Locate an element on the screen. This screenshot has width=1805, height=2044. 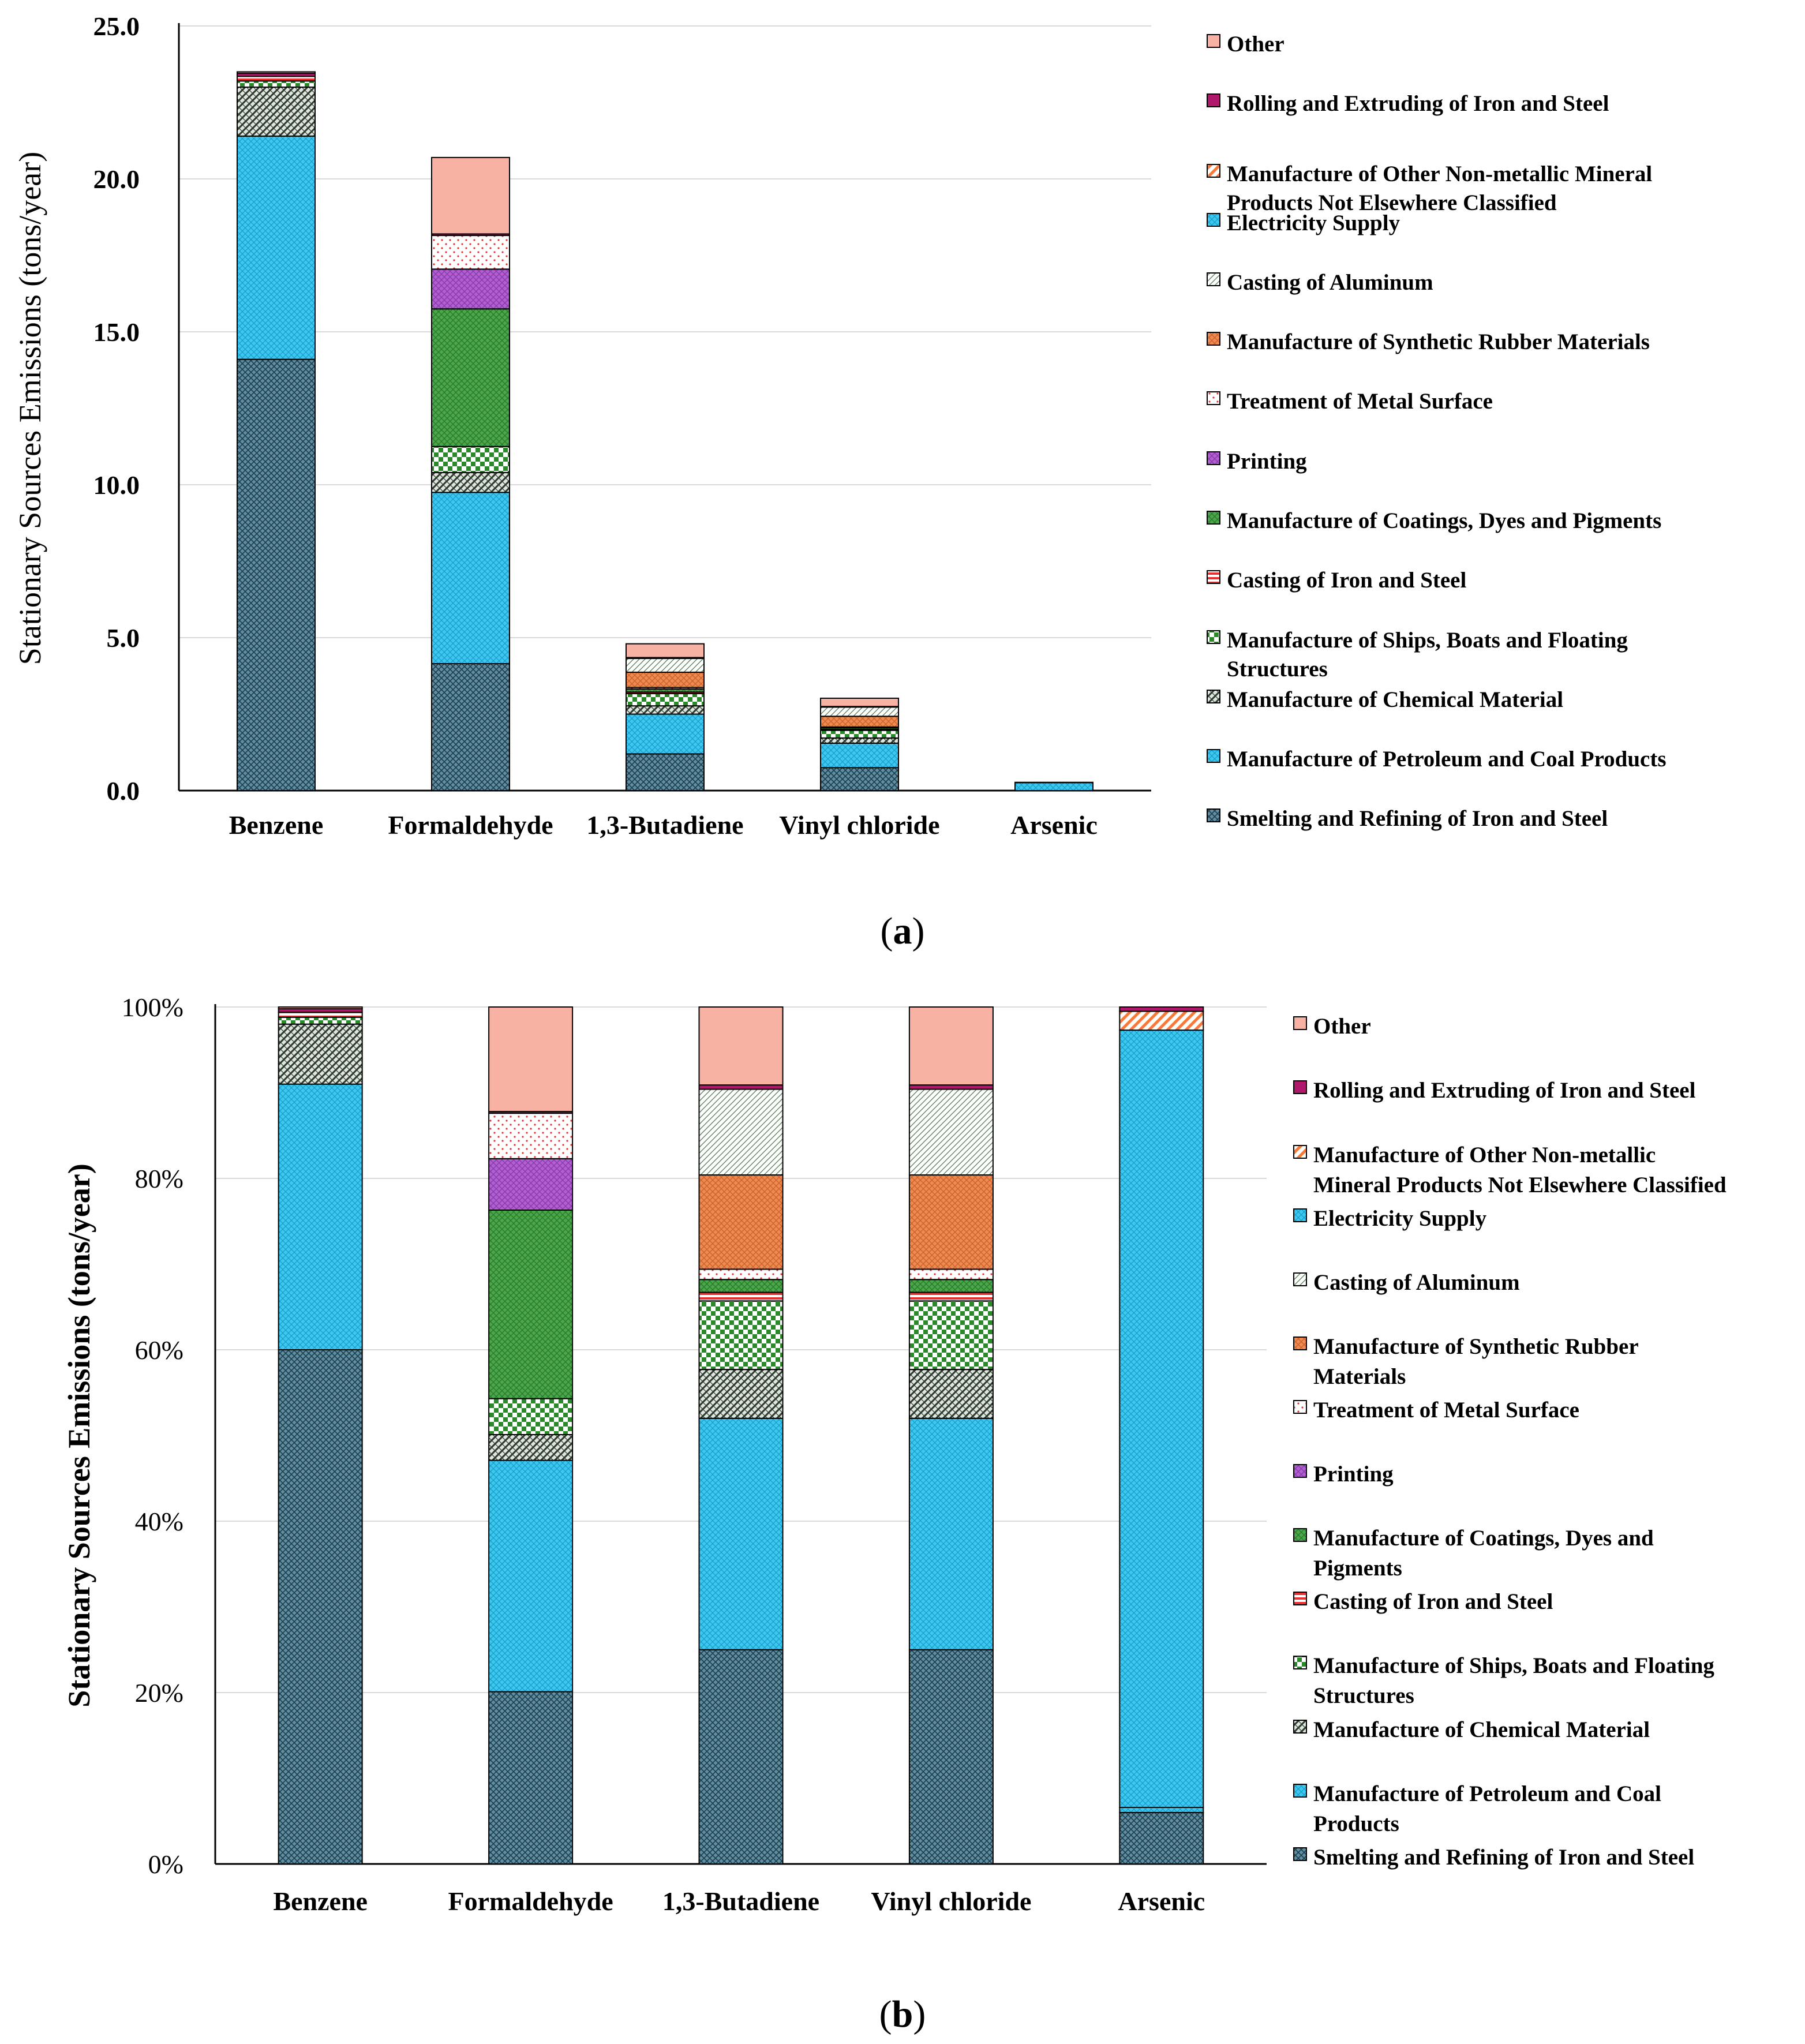
bar-segment-1-3-butadiene-coatings is located at coordinates (741, 1286).